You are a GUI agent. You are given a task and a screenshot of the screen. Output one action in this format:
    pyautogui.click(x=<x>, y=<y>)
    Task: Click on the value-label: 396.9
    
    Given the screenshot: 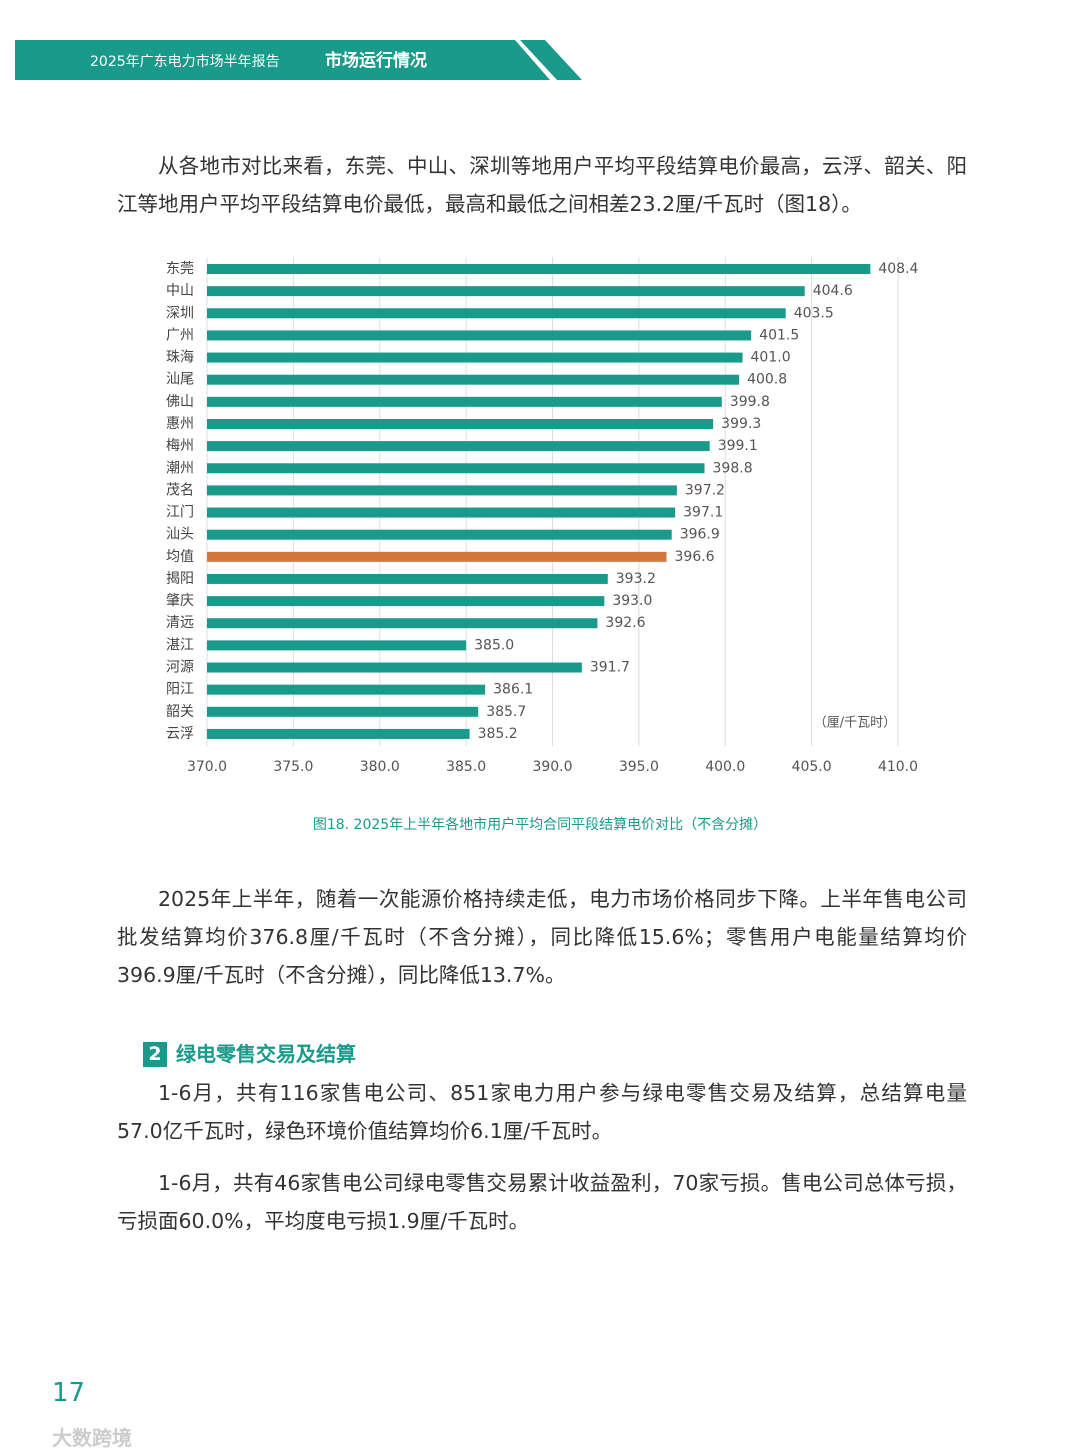 What is the action you would take?
    pyautogui.click(x=700, y=535)
    